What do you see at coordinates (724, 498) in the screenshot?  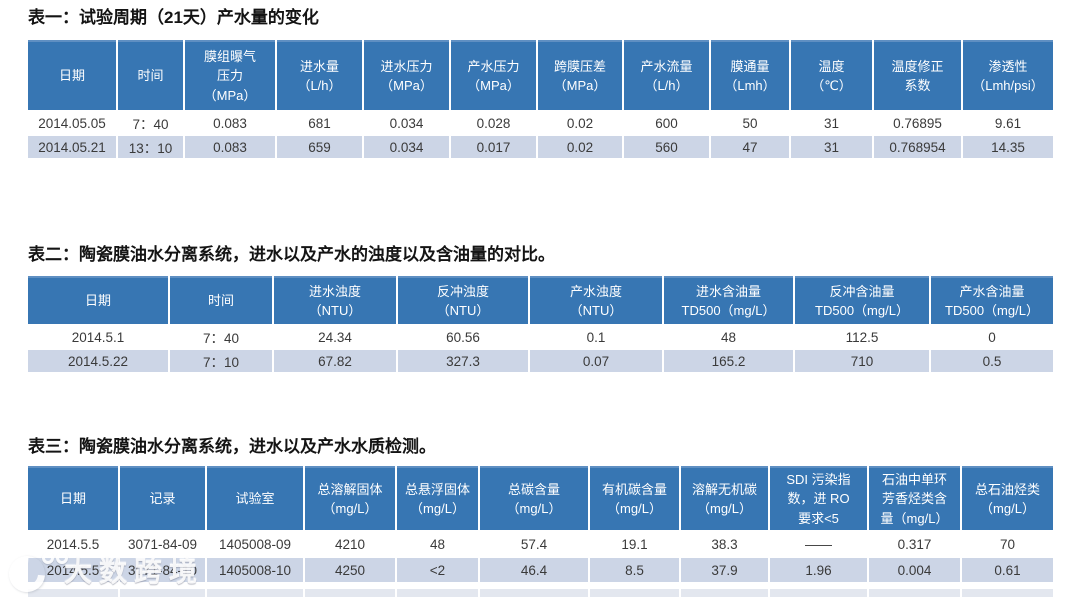 I see `column-header: 溶解无机碳 （mg/L）` at bounding box center [724, 498].